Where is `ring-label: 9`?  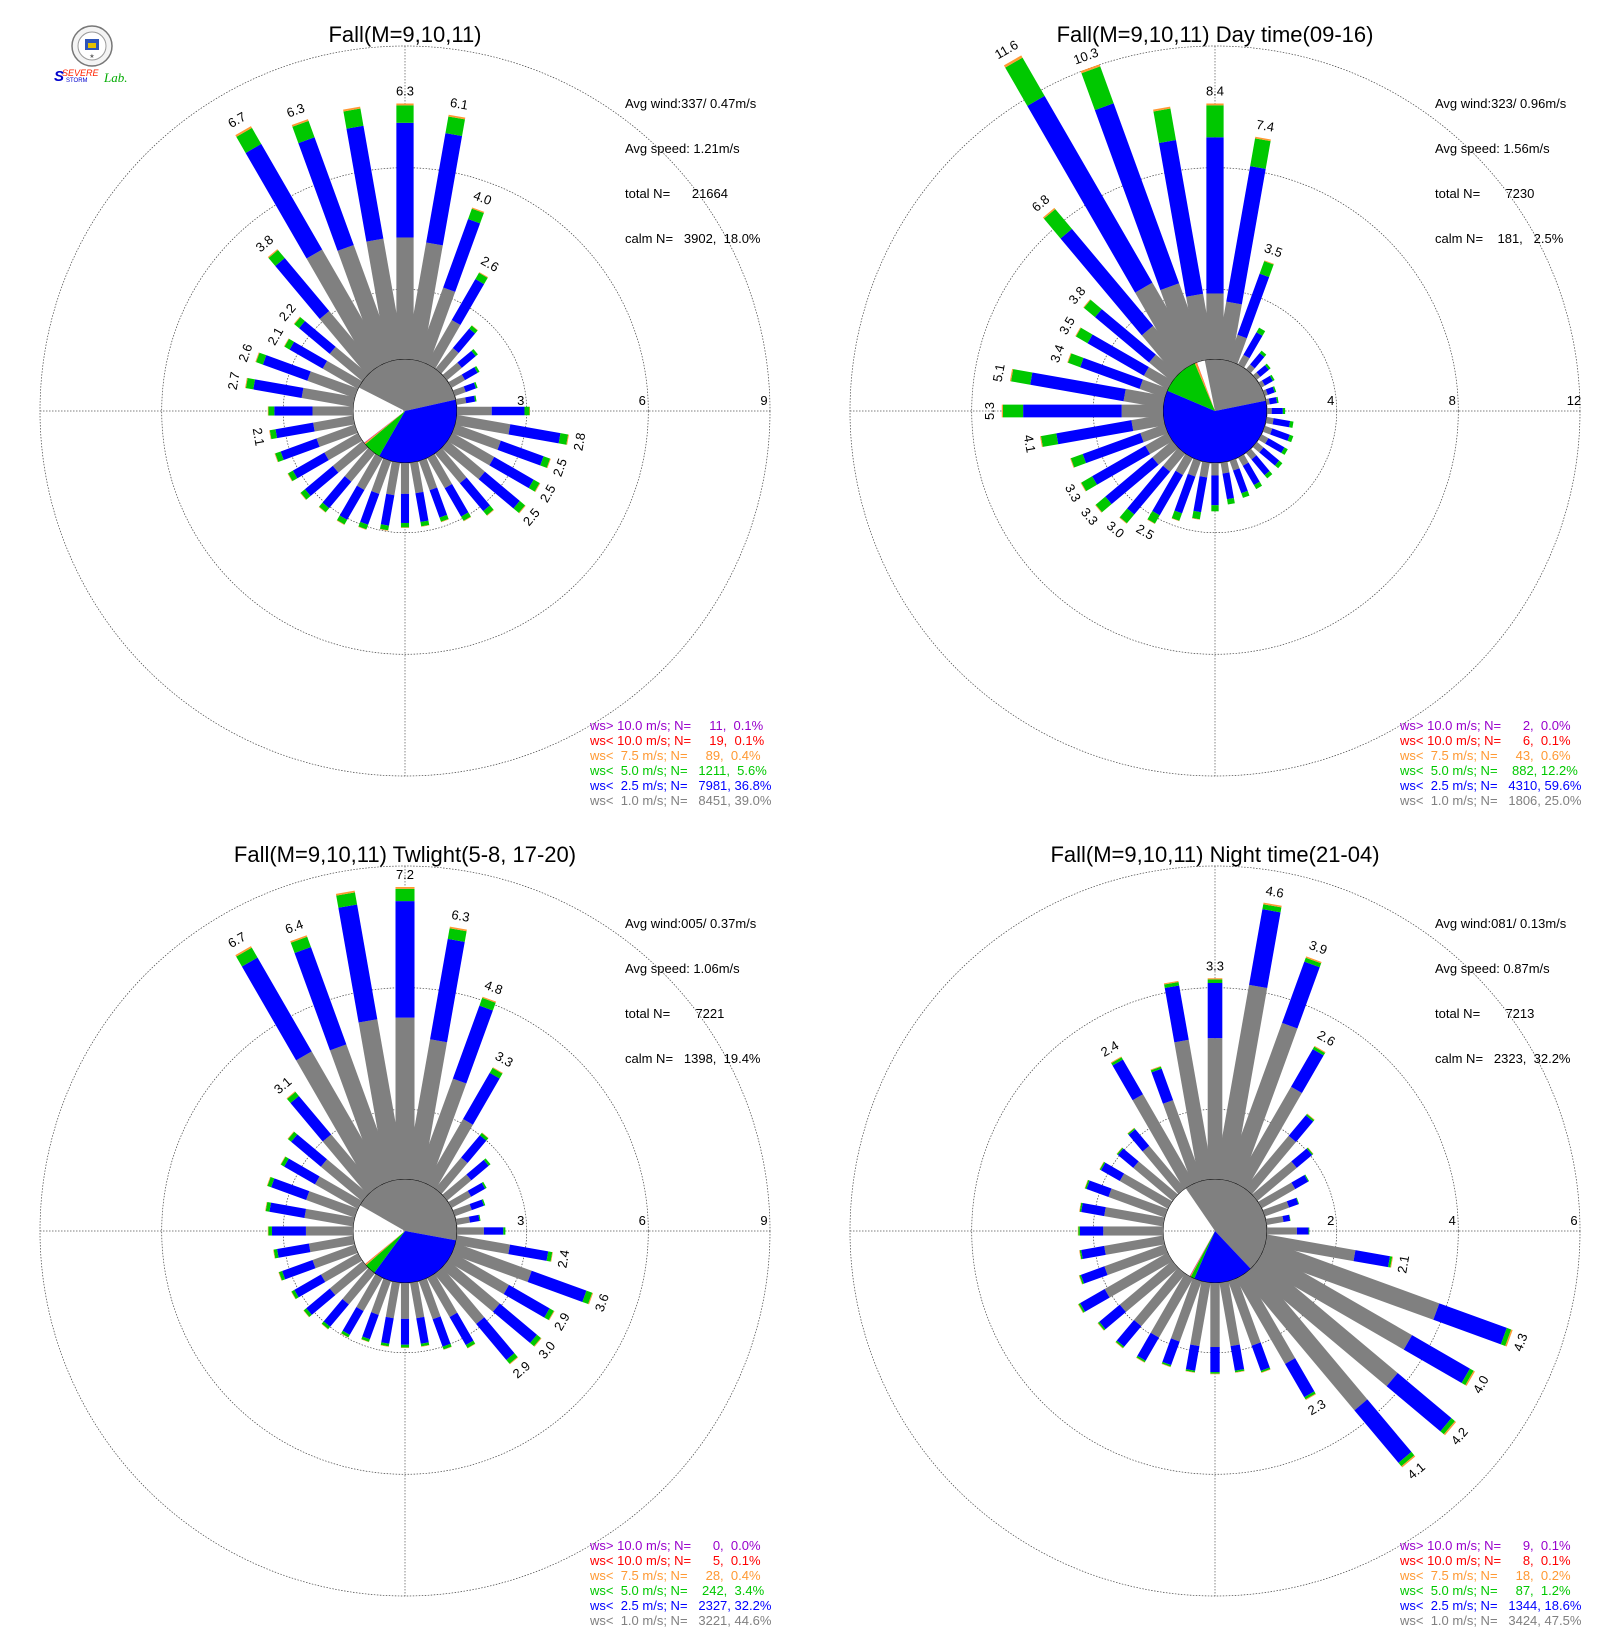
ring-label: 9 is located at coordinates (763, 1220).